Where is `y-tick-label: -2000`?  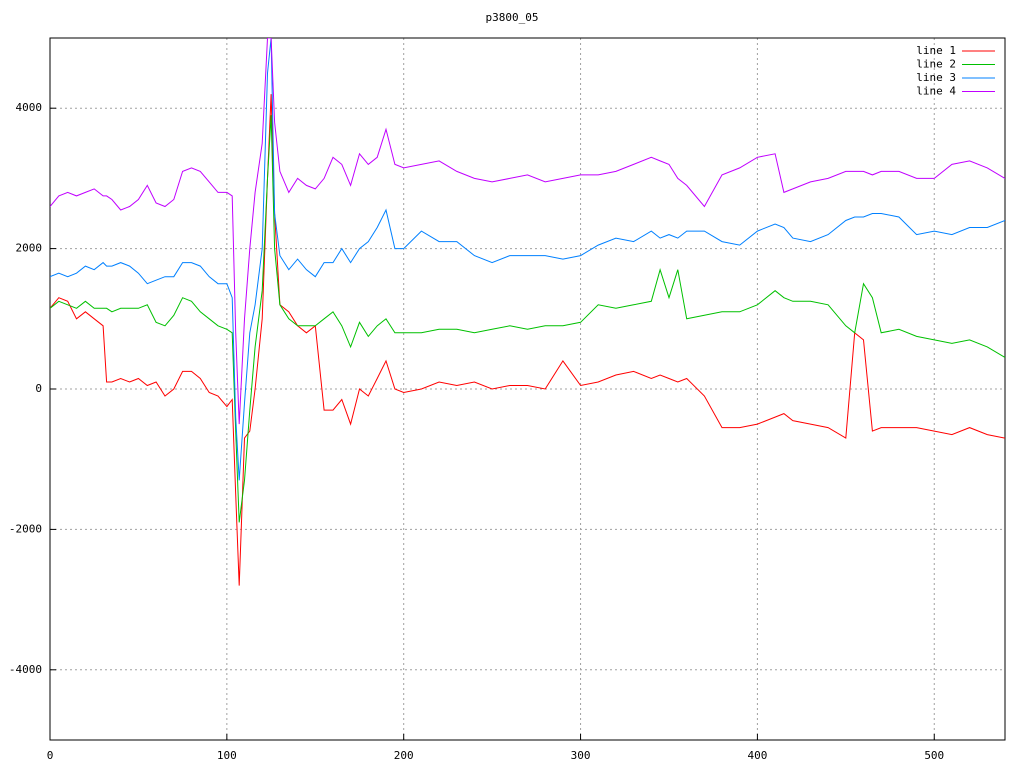 y-tick-label: -2000 is located at coordinates (25, 528).